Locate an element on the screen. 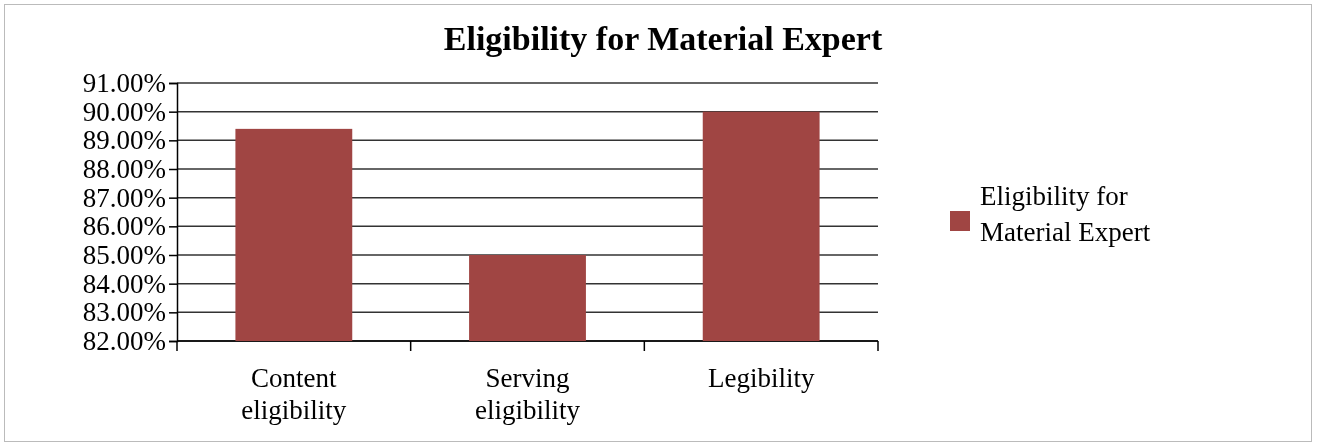  chart-title: Eligibility for Material Expert is located at coordinates (663, 38).